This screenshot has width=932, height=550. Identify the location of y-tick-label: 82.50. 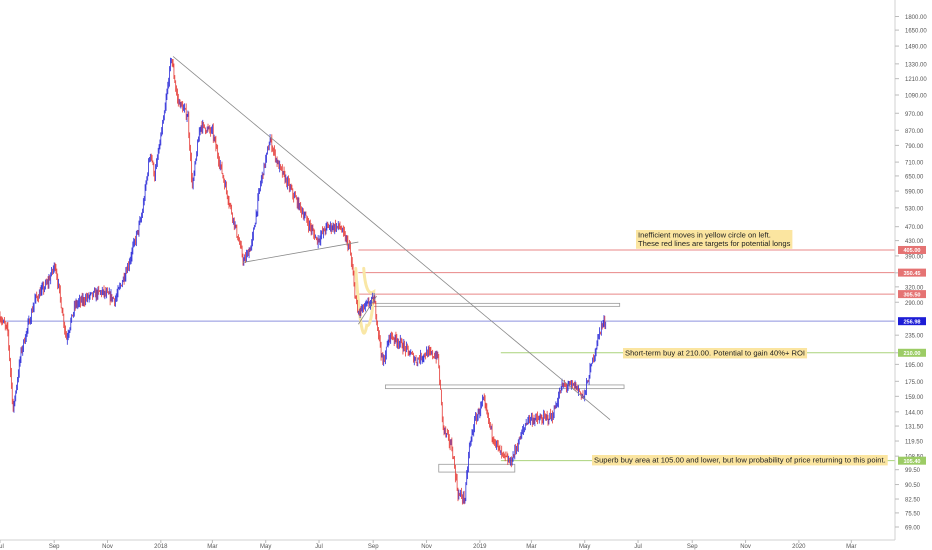
(913, 501).